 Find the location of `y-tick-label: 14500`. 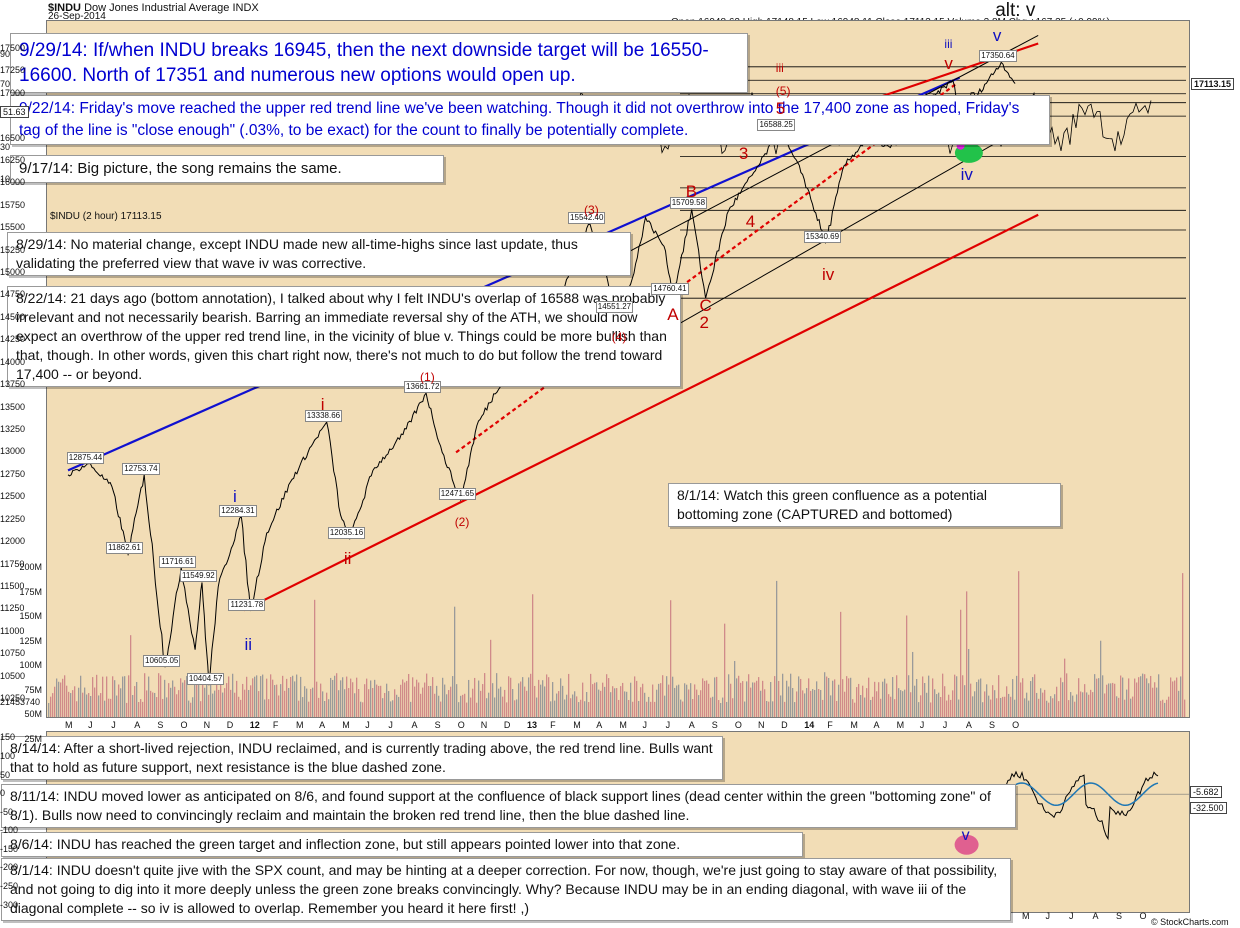

y-tick-label: 14500 is located at coordinates (13, 316).